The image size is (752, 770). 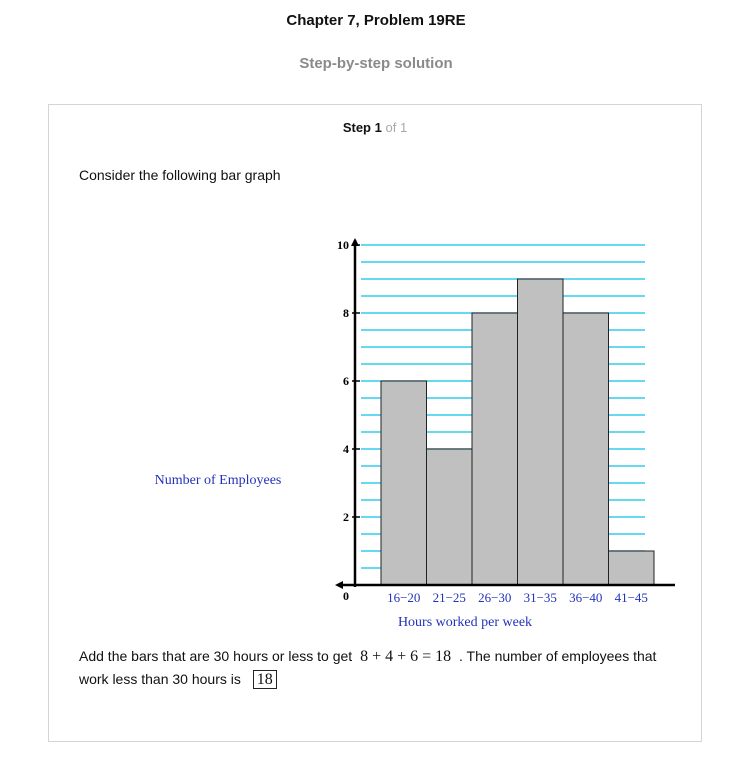 I want to click on x-axis-arrow-left, so click(x=339, y=585).